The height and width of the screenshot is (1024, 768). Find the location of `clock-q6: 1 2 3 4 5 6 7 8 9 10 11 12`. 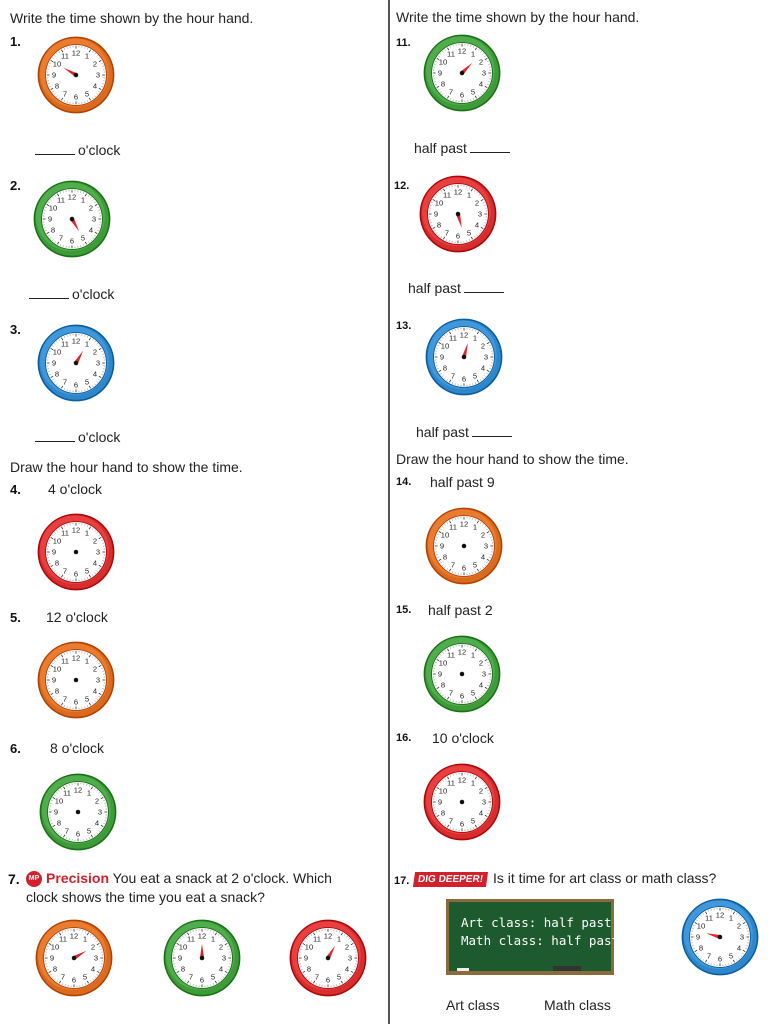

clock-q6: 1 2 3 4 5 6 7 8 9 10 11 12 is located at coordinates (78, 812).